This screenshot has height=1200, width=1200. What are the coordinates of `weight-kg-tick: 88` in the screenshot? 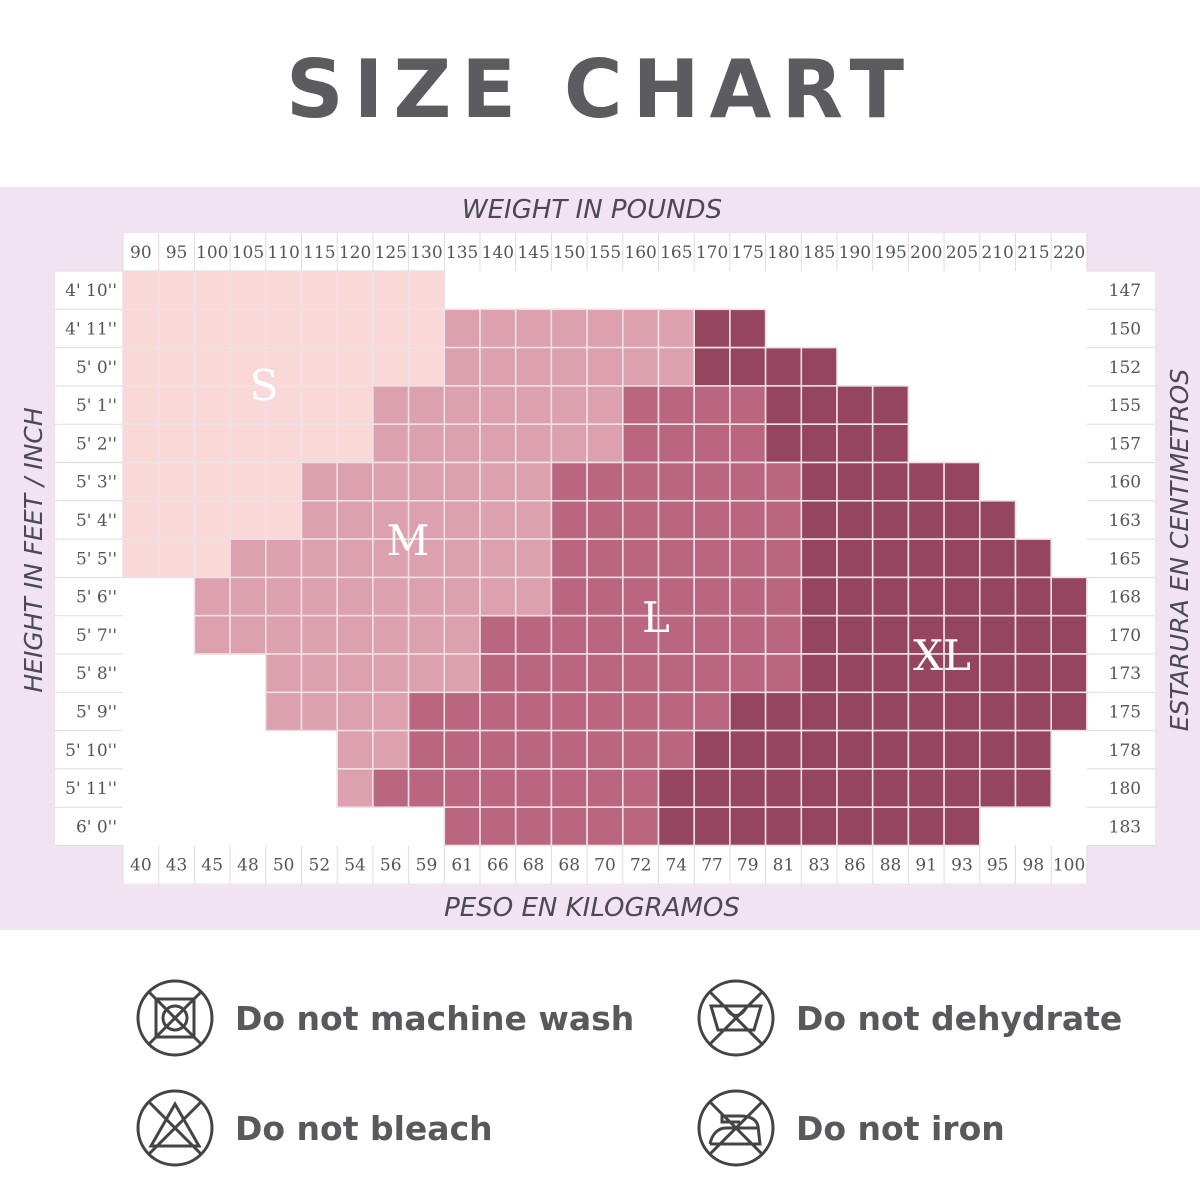 It's located at (891, 866).